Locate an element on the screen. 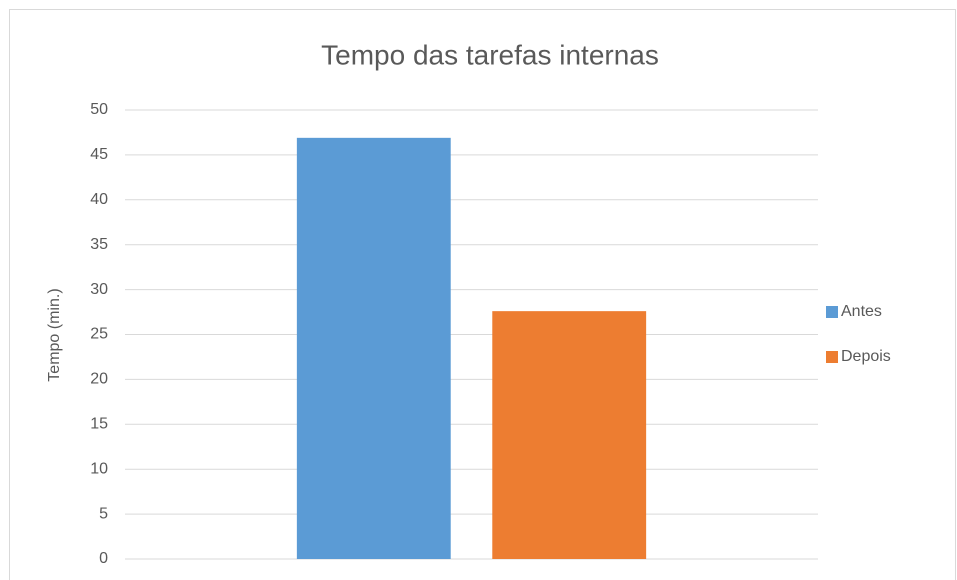  y-tick-label: 35 is located at coordinates (99, 244).